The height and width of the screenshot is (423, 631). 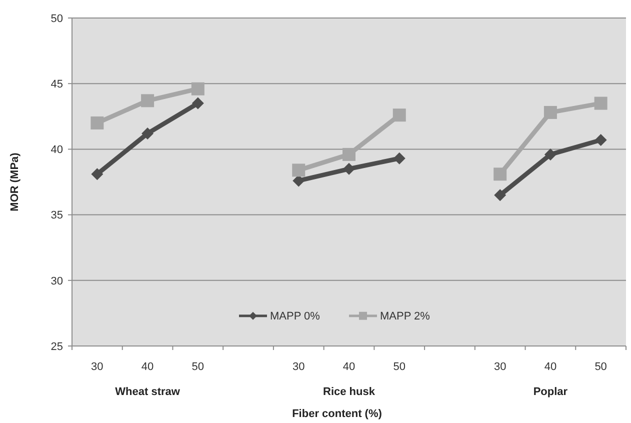 I want to click on y-tick-label: 50, so click(x=56, y=18).